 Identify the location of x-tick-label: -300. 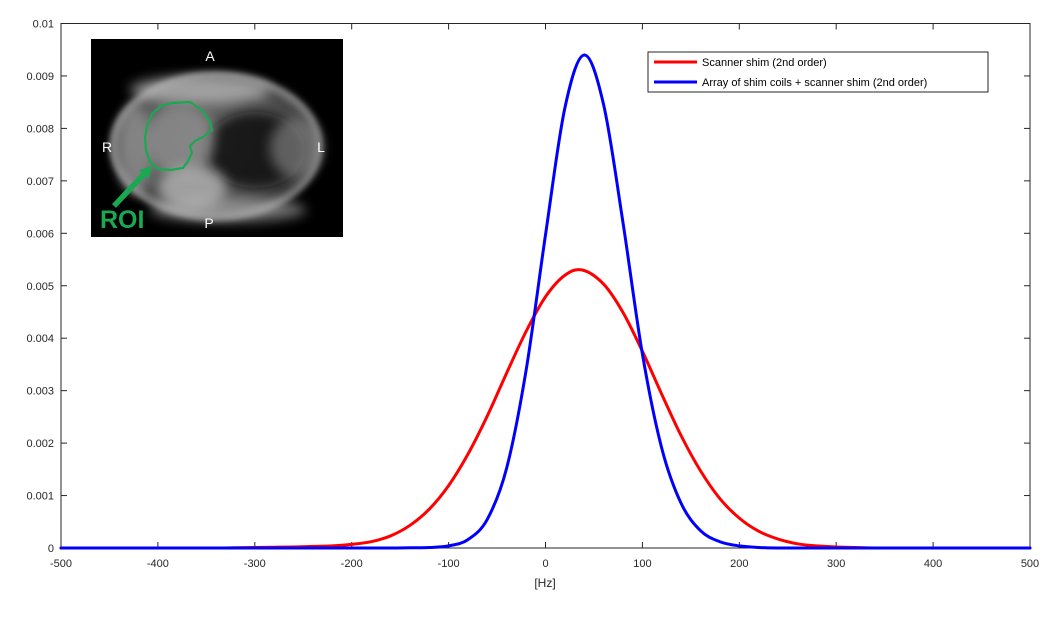
(255, 564).